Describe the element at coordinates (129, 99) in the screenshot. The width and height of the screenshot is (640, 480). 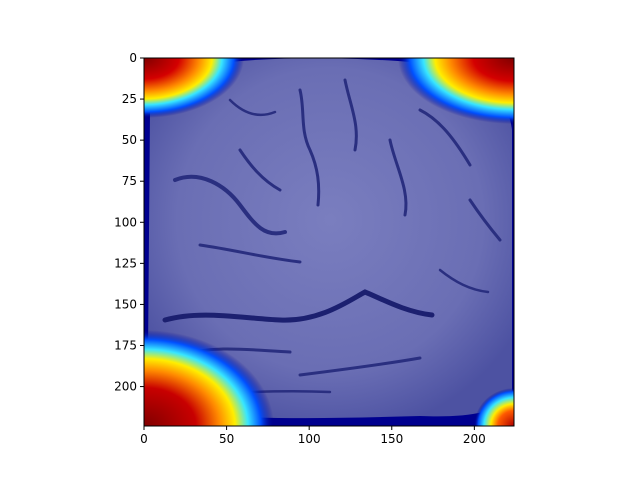
I see `y-tick-label: 25` at that location.